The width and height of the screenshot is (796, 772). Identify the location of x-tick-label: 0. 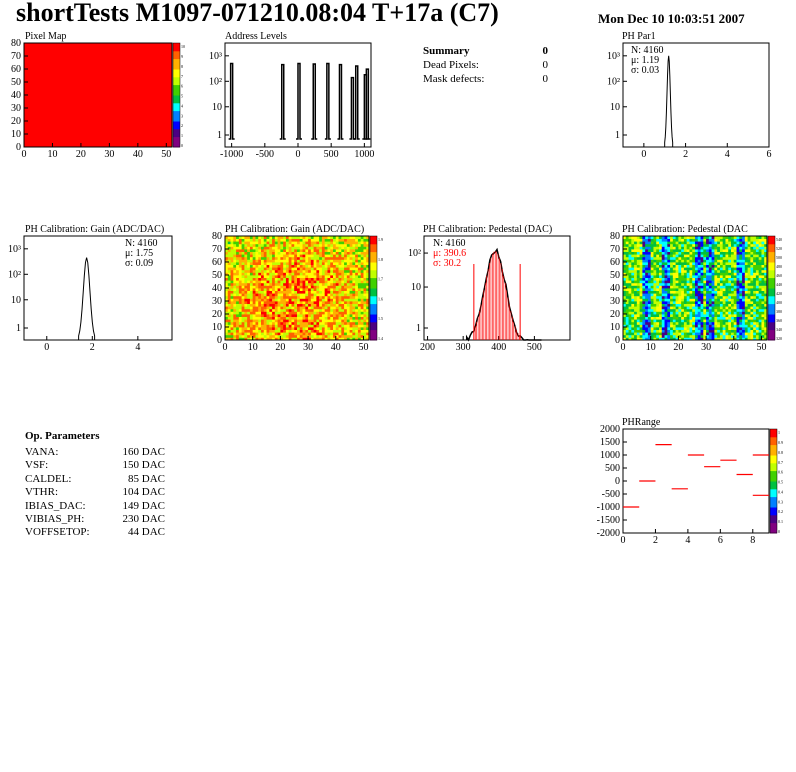
(225, 347).